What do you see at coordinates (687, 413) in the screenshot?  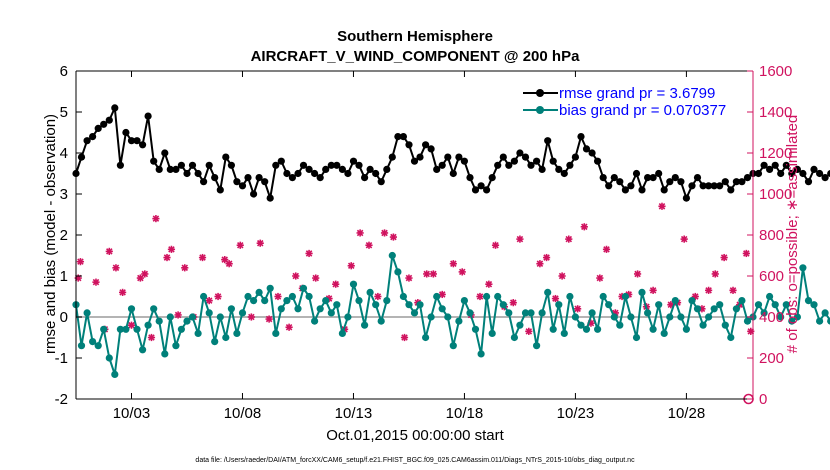 I see `x-tick-label: 10/28` at bounding box center [687, 413].